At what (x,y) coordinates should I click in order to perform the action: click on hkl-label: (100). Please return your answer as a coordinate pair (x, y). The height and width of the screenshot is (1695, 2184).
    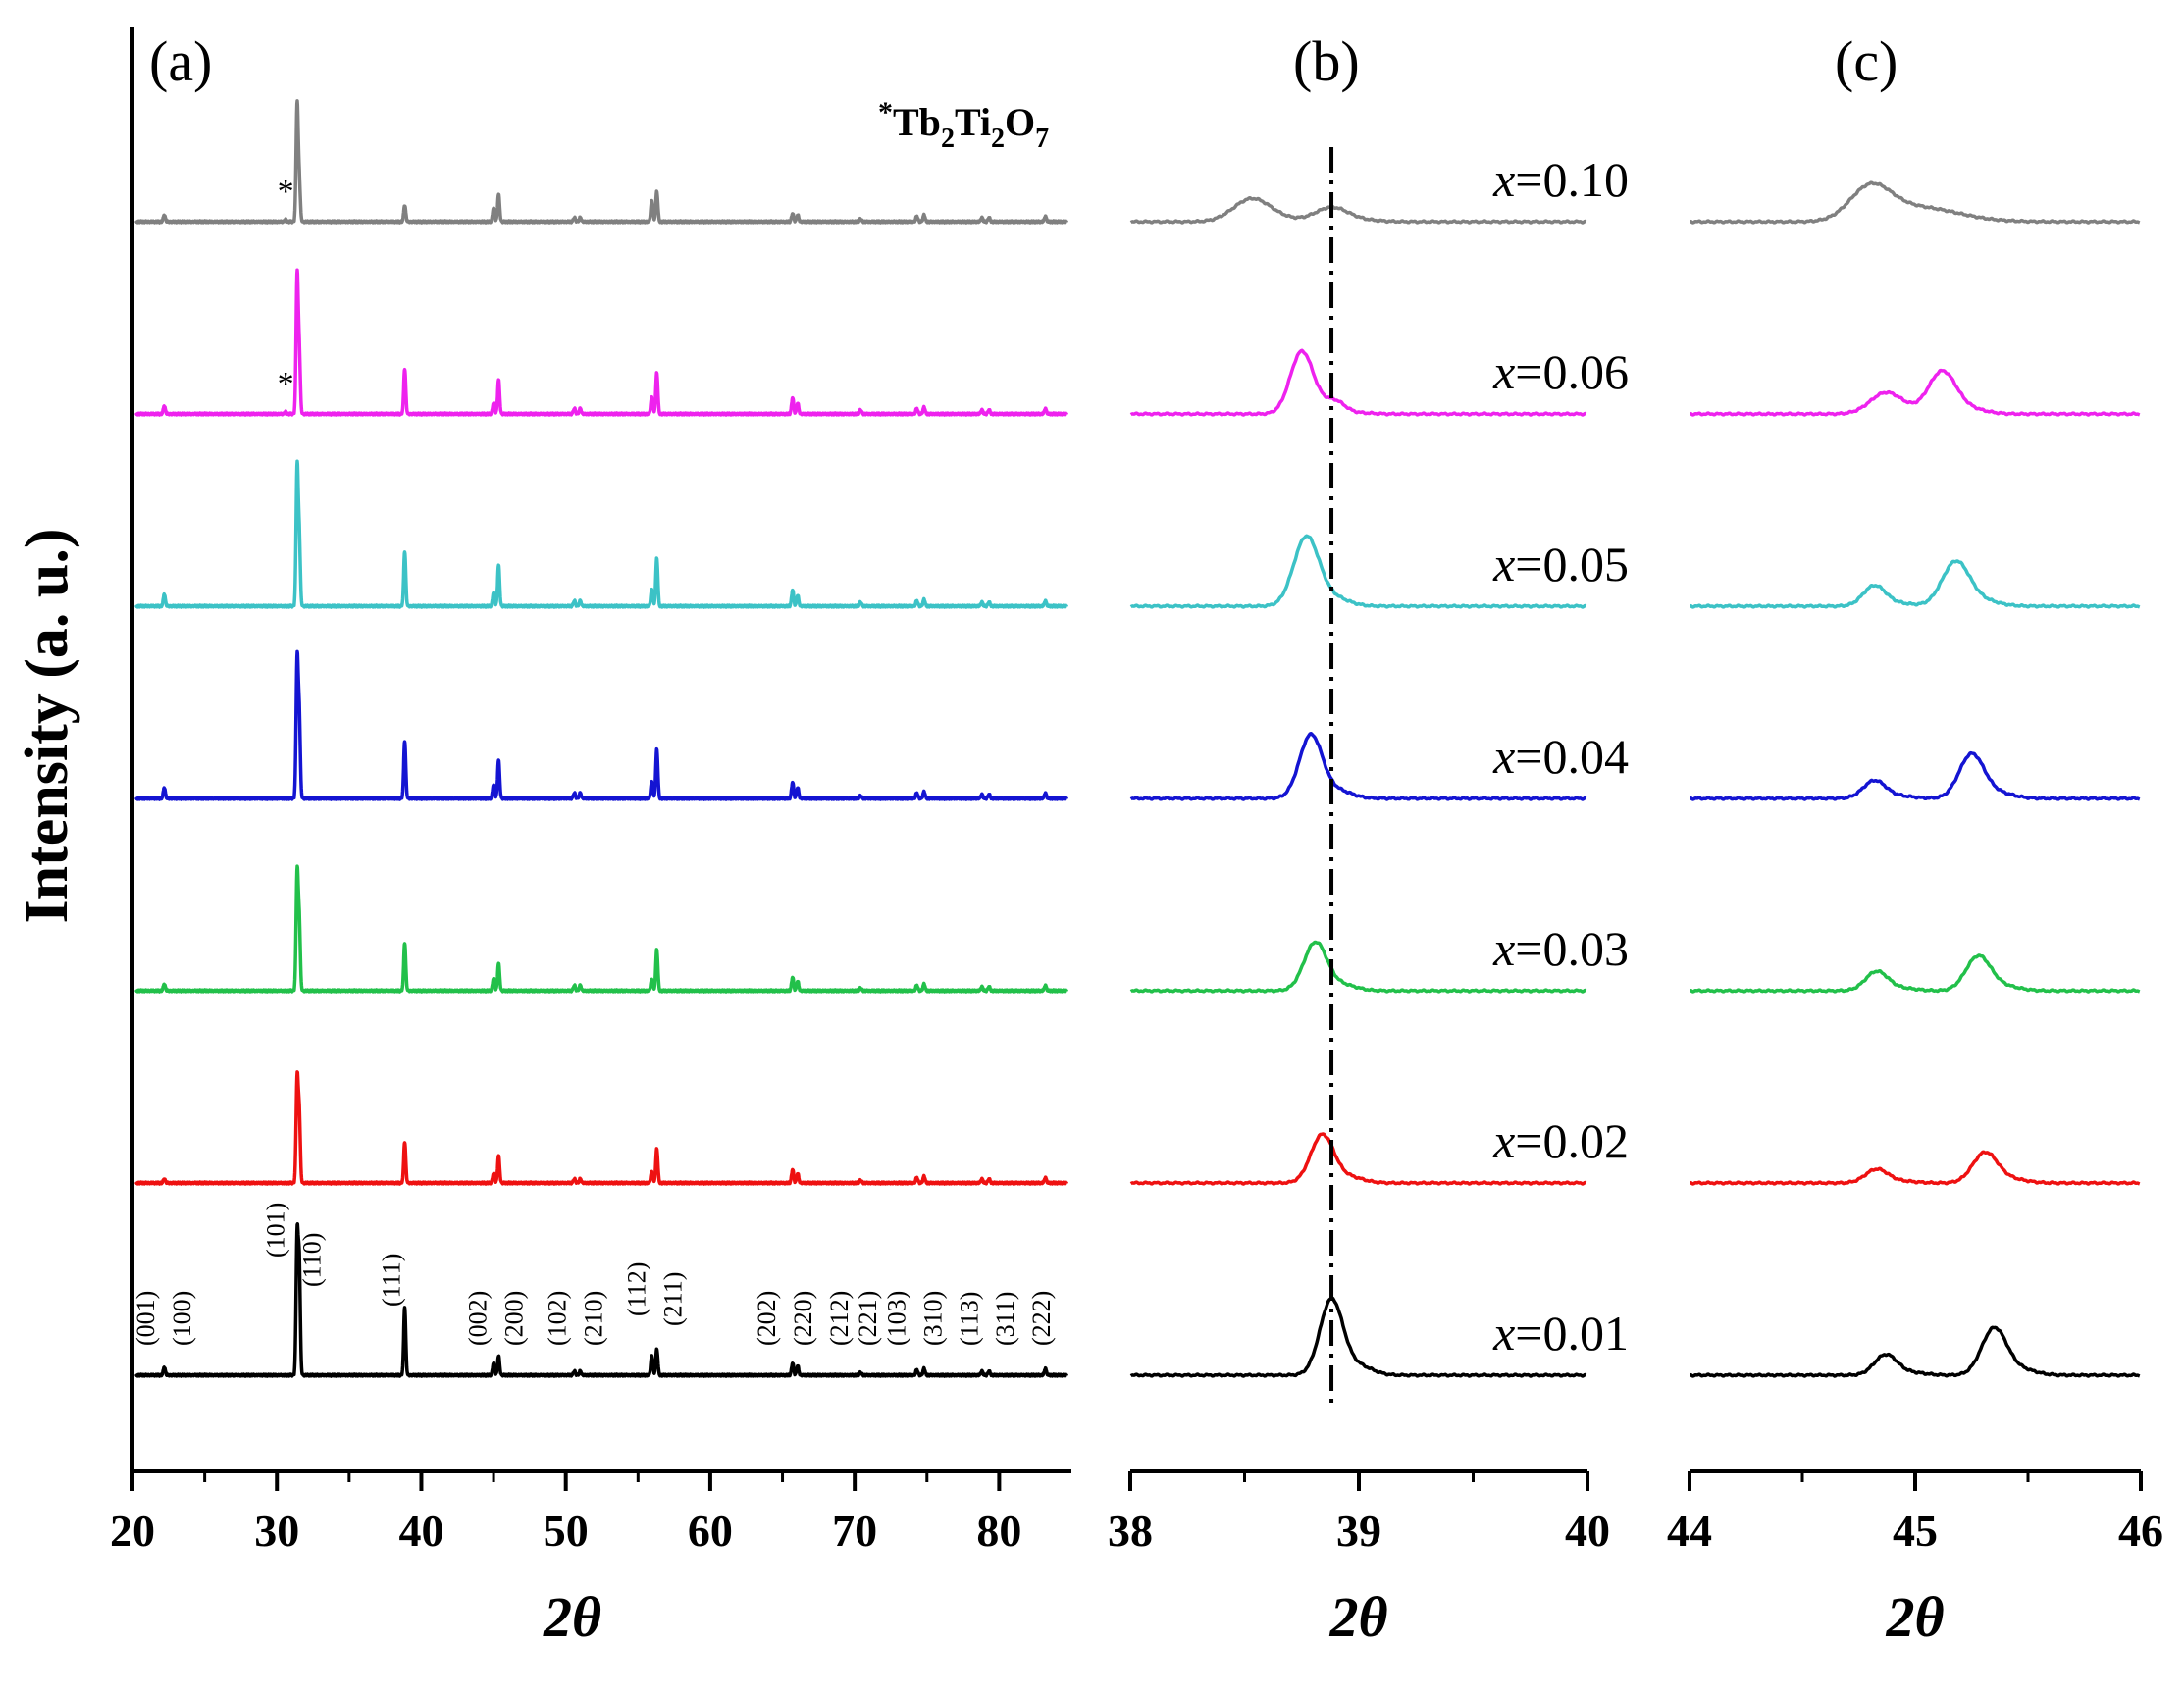
    Looking at the image, I should click on (182, 1318).